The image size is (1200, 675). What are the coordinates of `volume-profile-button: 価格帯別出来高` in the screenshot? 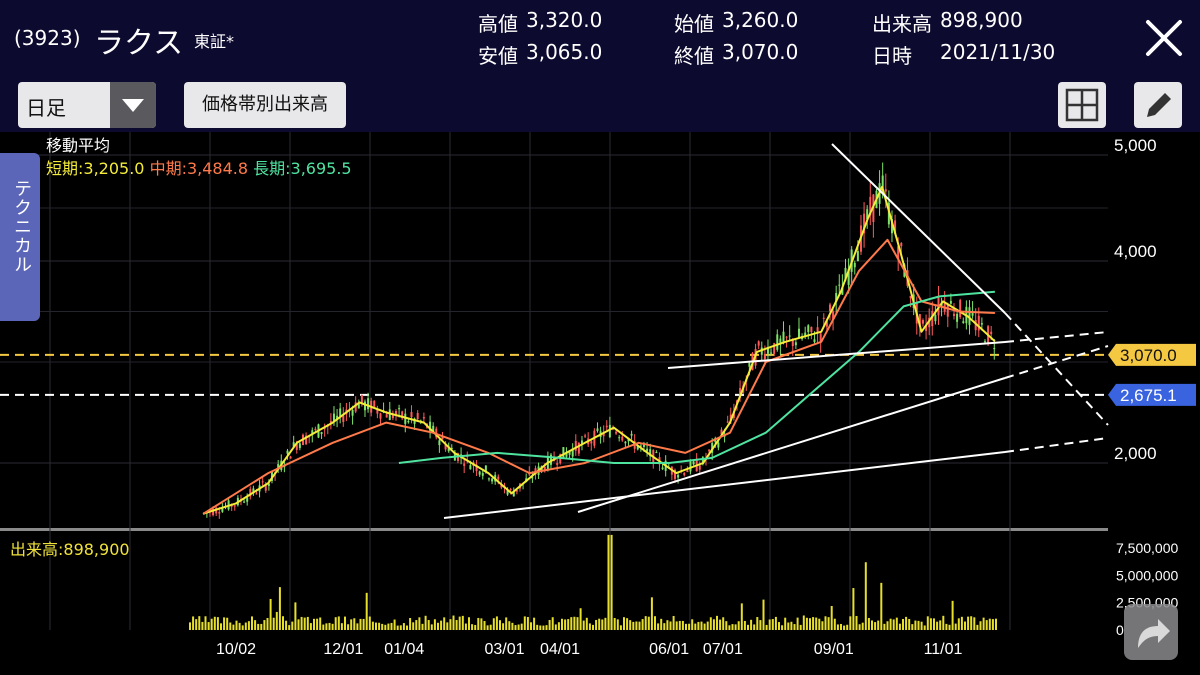 It's located at (265, 105).